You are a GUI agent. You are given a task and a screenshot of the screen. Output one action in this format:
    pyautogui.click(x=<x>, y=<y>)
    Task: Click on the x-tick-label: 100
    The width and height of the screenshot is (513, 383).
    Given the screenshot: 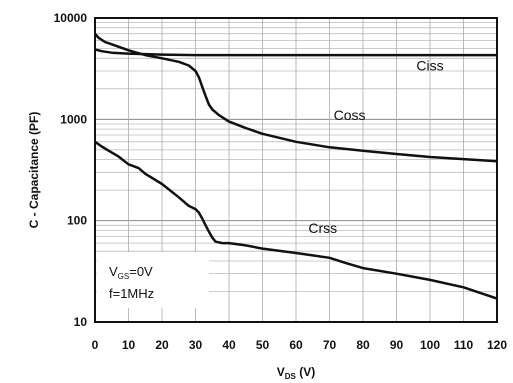 What is the action you would take?
    pyautogui.click(x=430, y=345)
    